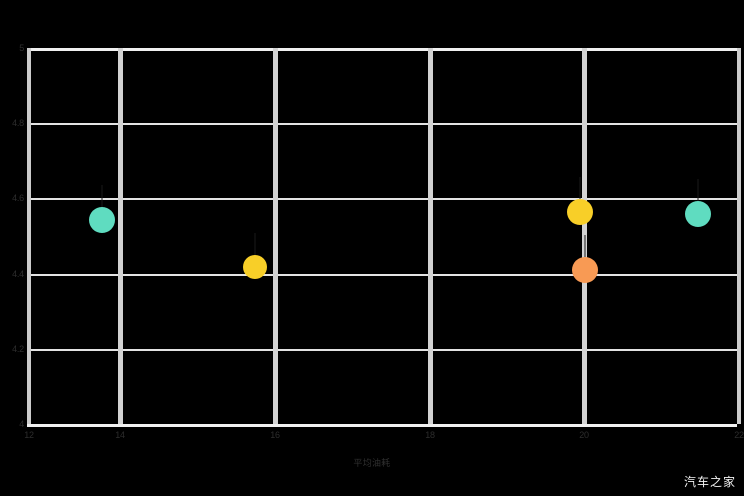  Describe the element at coordinates (18, 349) in the screenshot. I see `y-tick-label: 4.2` at that location.